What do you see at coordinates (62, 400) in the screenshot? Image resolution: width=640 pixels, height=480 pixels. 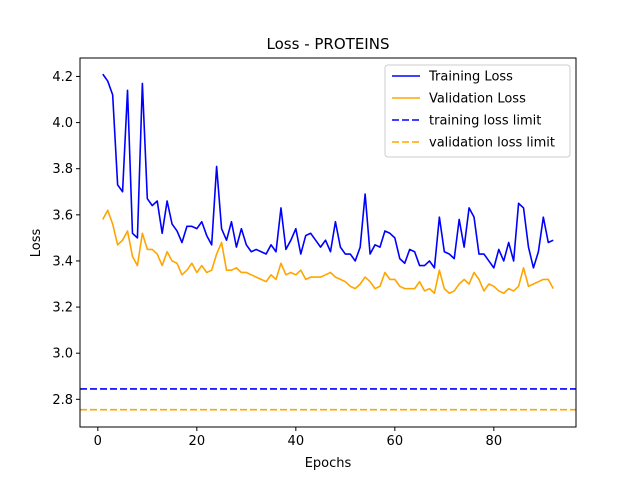 I see `y-tick-label: 2.8` at bounding box center [62, 400].